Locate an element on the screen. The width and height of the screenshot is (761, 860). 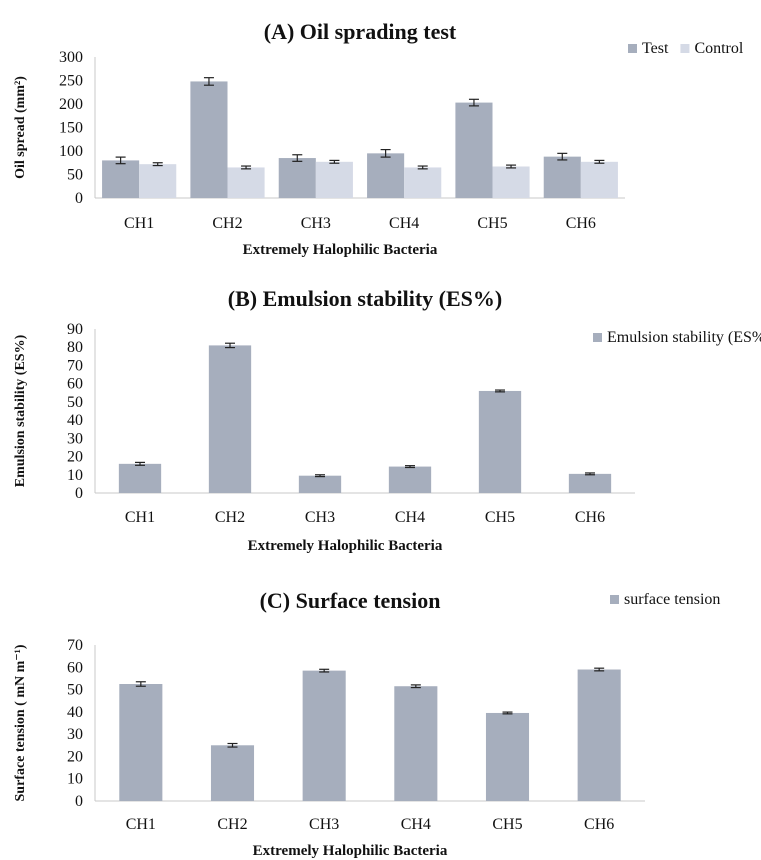
y-axis-label: Oil spread (mm²) is located at coordinates (20, 127).